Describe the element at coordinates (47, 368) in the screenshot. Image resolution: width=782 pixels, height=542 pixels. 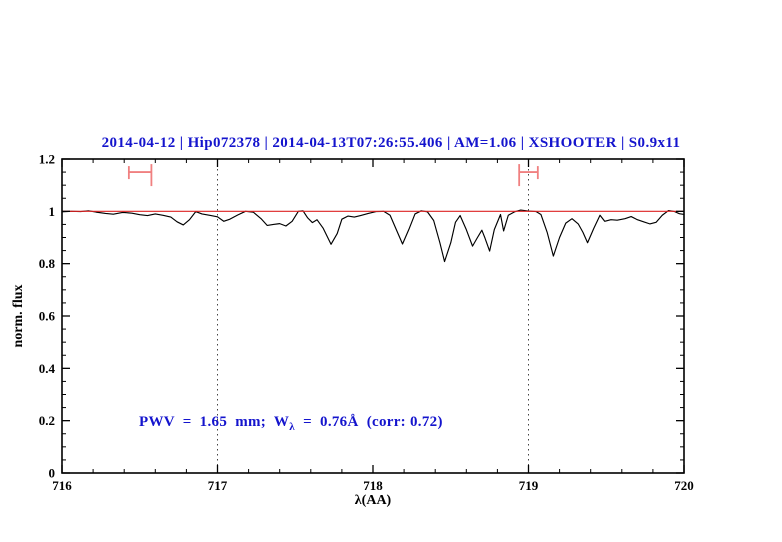
I see `y-tick-label: 0.4` at that location.